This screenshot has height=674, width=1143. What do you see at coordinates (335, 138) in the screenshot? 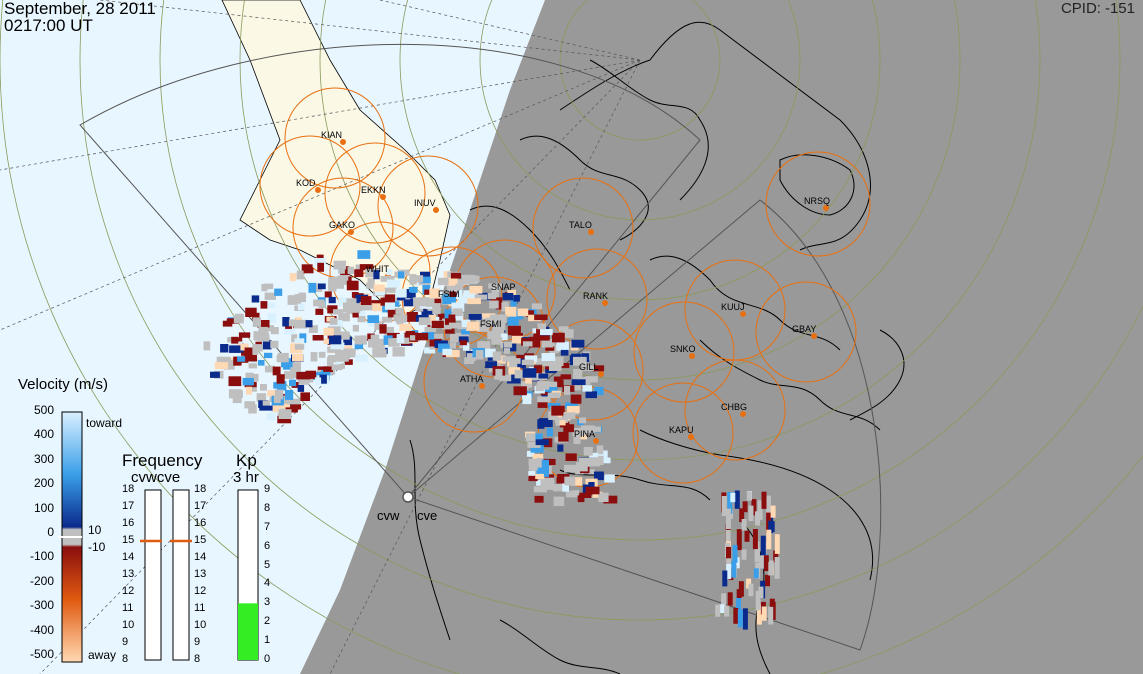
I see `site-circle-kian` at bounding box center [335, 138].